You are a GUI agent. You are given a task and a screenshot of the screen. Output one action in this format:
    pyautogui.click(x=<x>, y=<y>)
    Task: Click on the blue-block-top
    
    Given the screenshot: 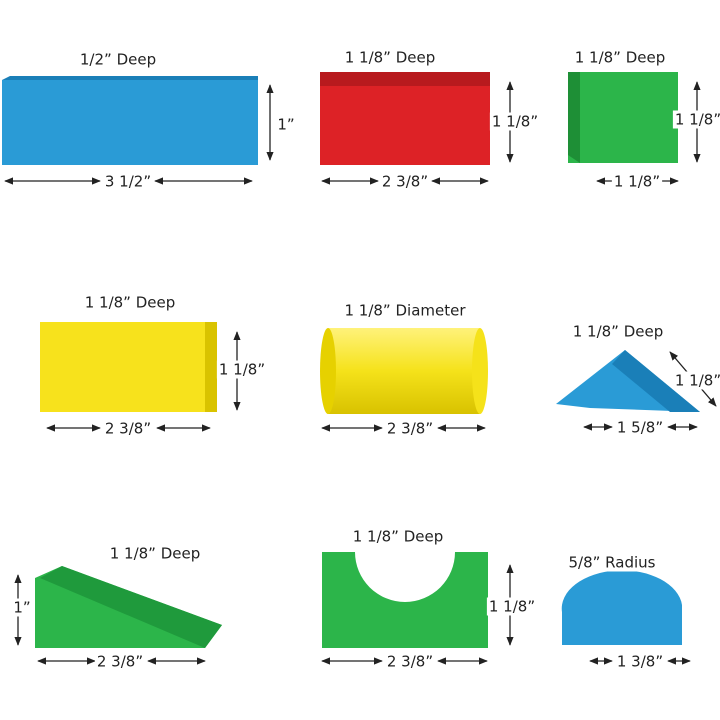 What is the action you would take?
    pyautogui.click(x=130, y=78)
    